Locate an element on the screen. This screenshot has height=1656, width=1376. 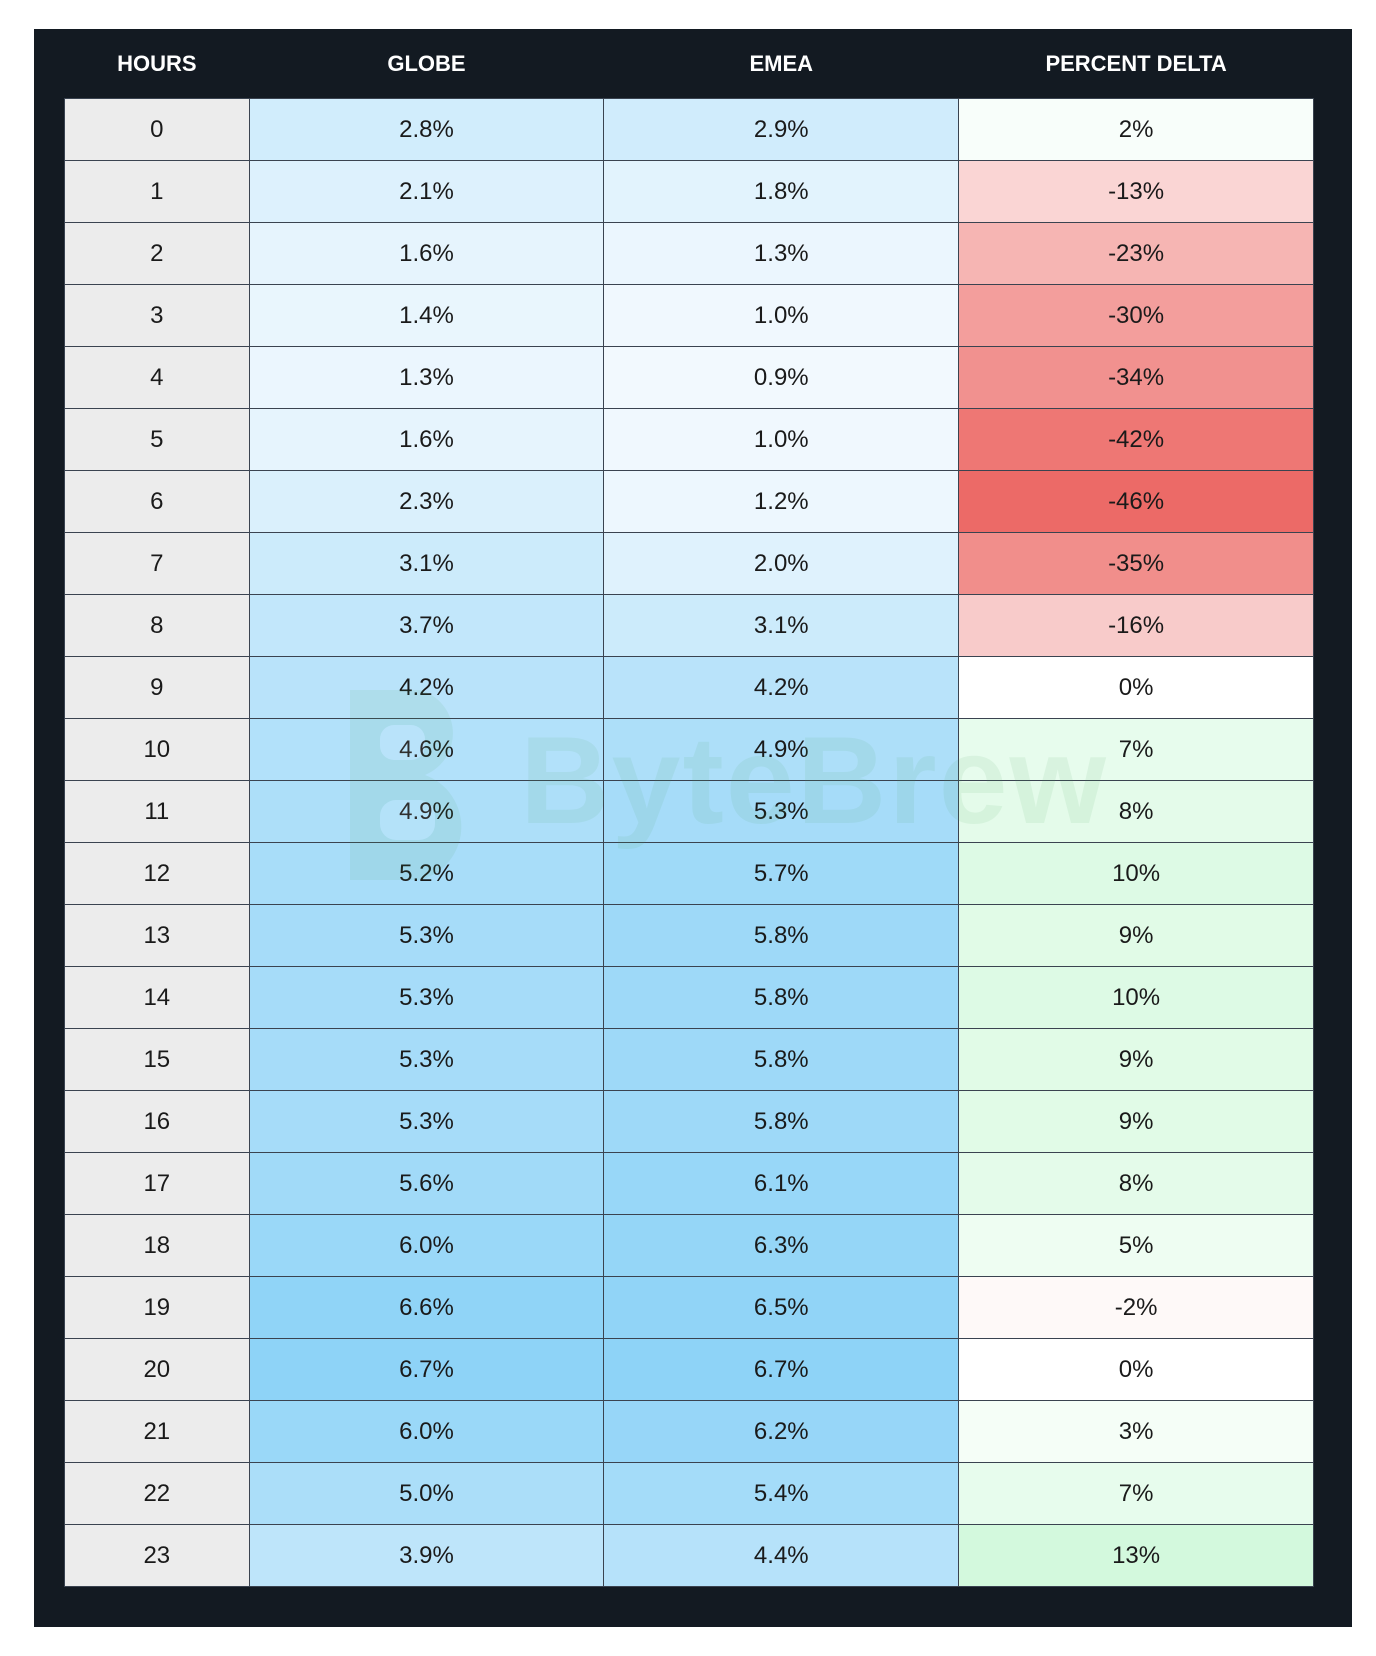
table-row: 19 6.6% 6.5% -2% is located at coordinates (689, 1307).